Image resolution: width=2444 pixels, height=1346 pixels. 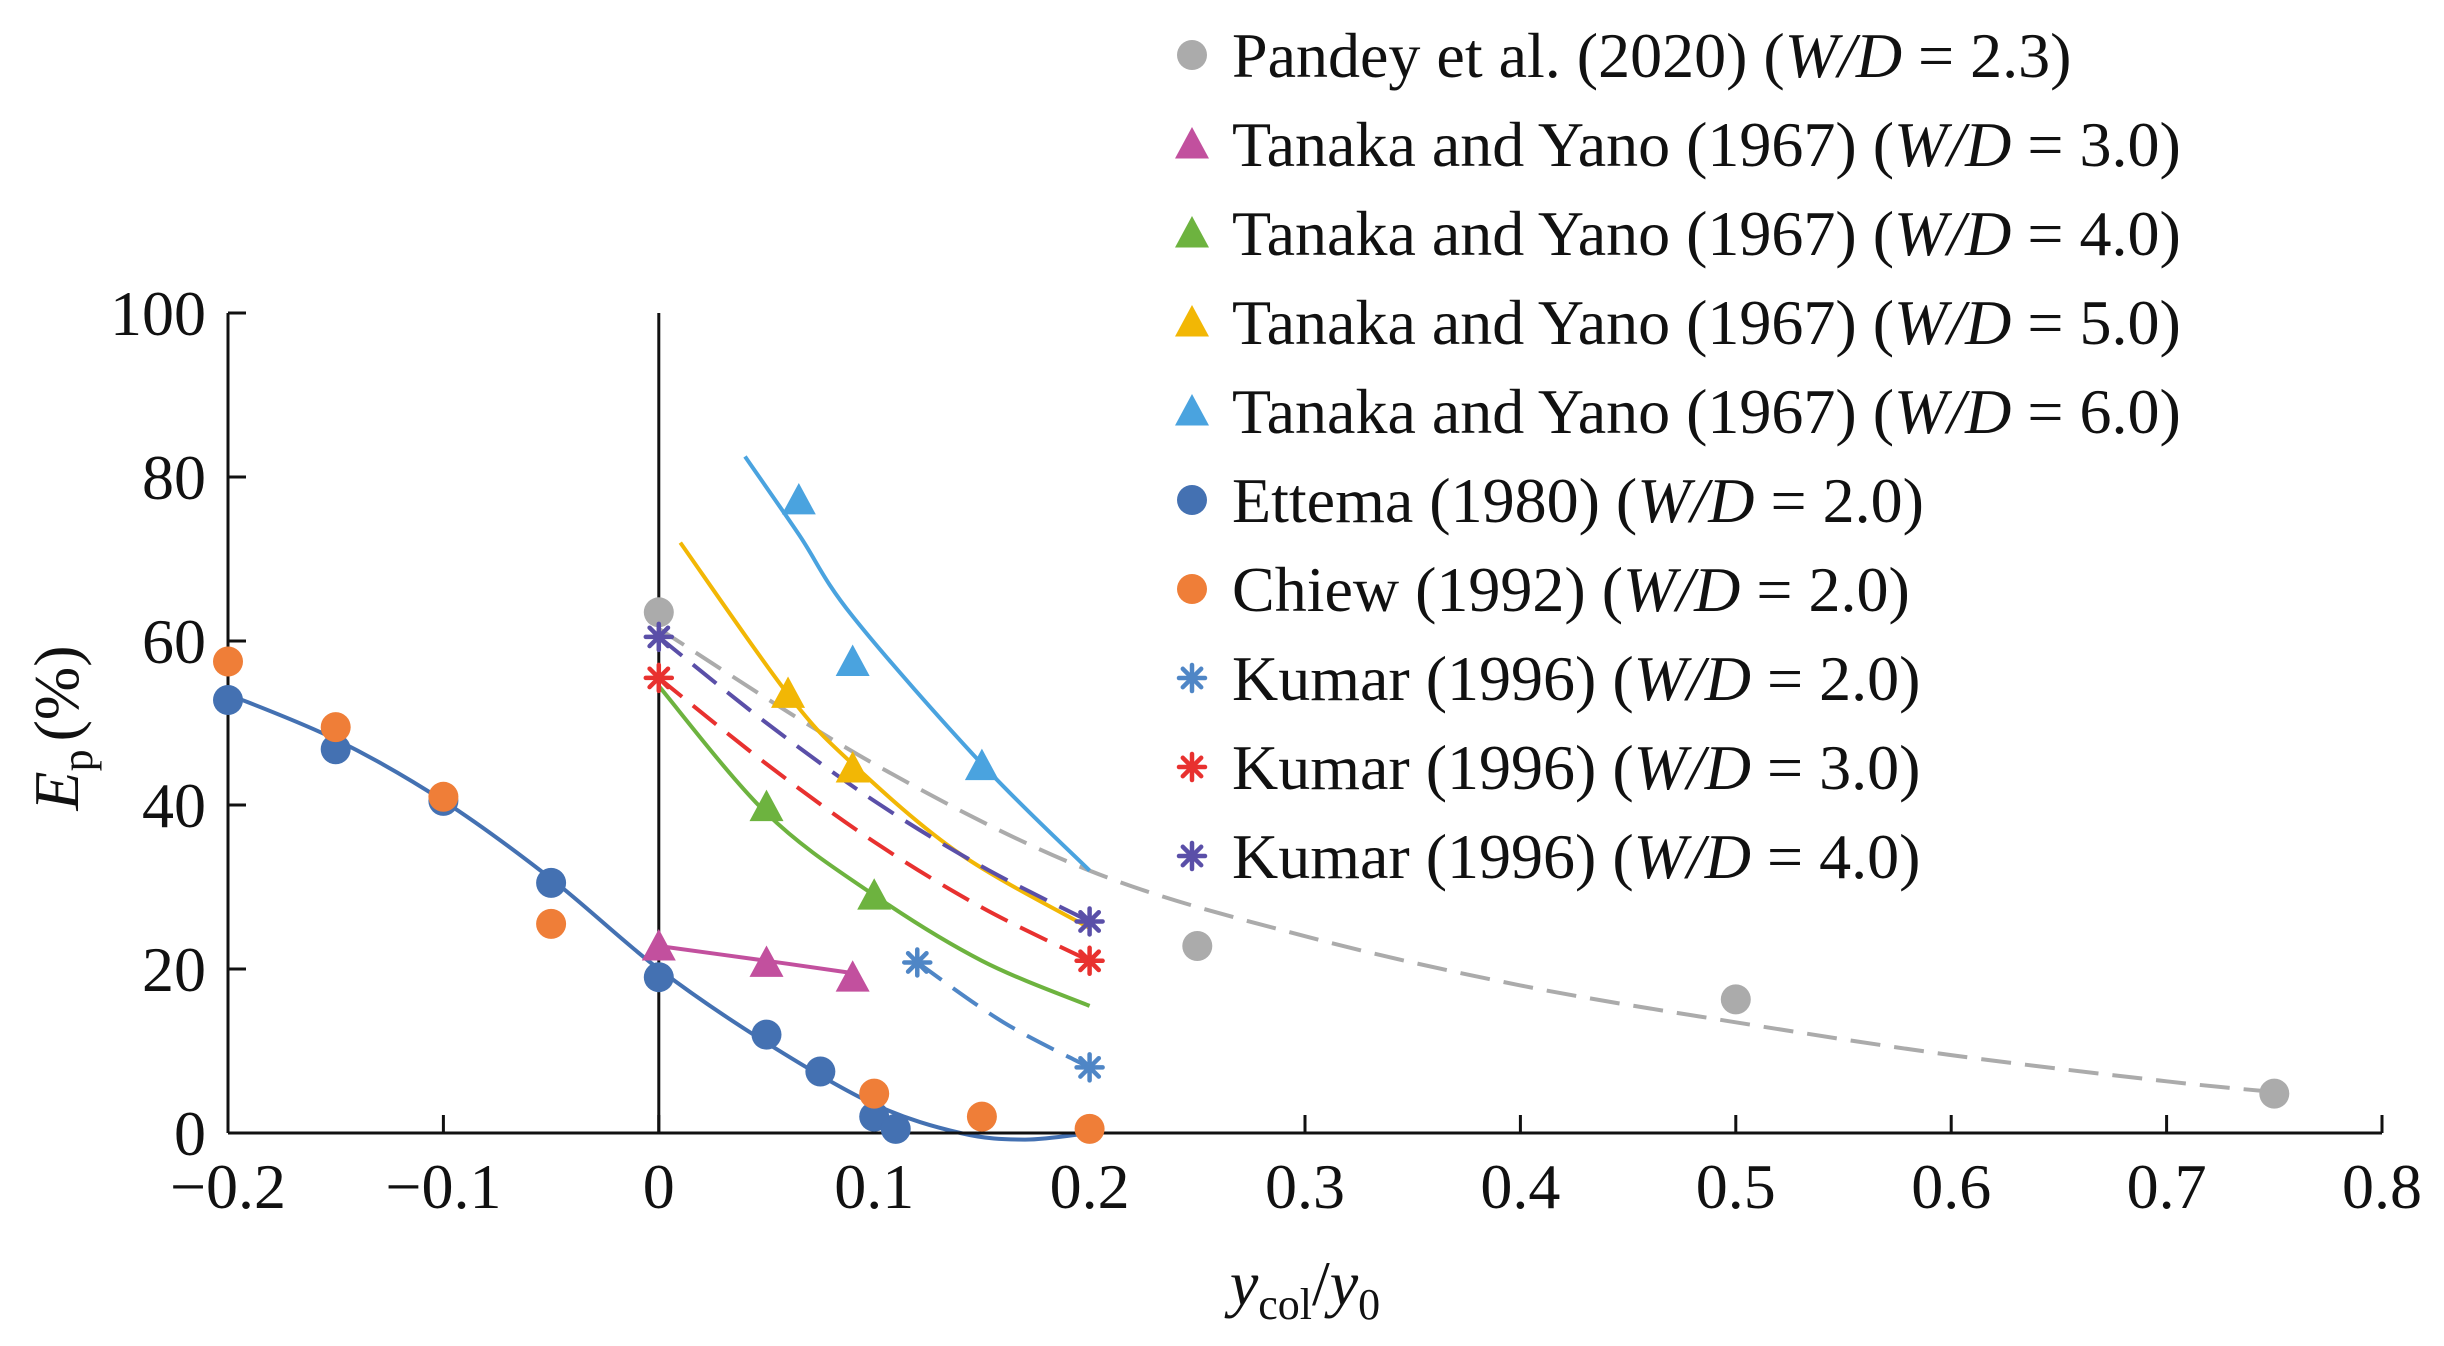 What do you see at coordinates (1090, 1186) in the screenshot?
I see `x-tick-label: 0.2` at bounding box center [1090, 1186].